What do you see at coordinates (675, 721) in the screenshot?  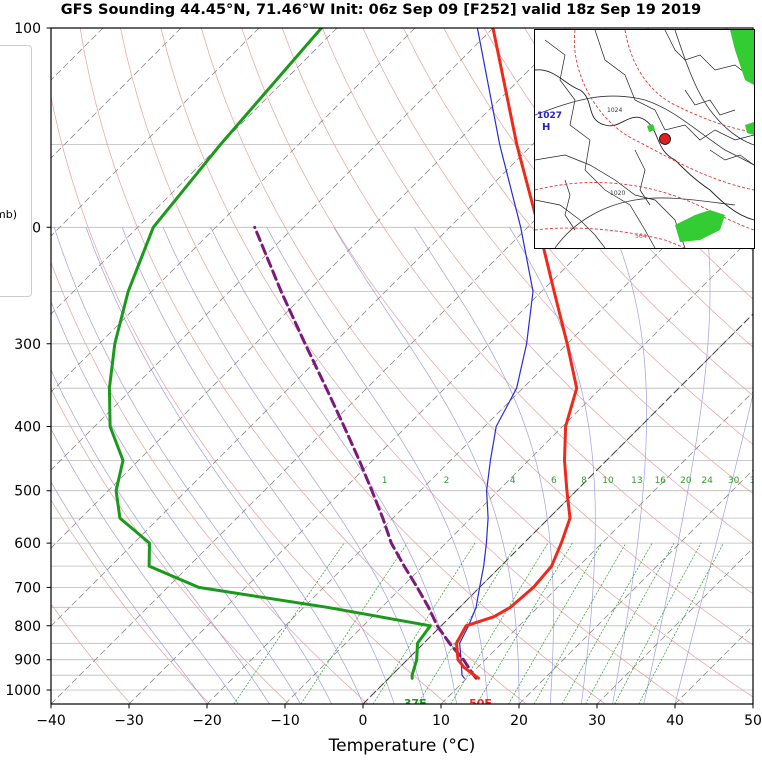 I see `x-tick-label: 40` at bounding box center [675, 721].